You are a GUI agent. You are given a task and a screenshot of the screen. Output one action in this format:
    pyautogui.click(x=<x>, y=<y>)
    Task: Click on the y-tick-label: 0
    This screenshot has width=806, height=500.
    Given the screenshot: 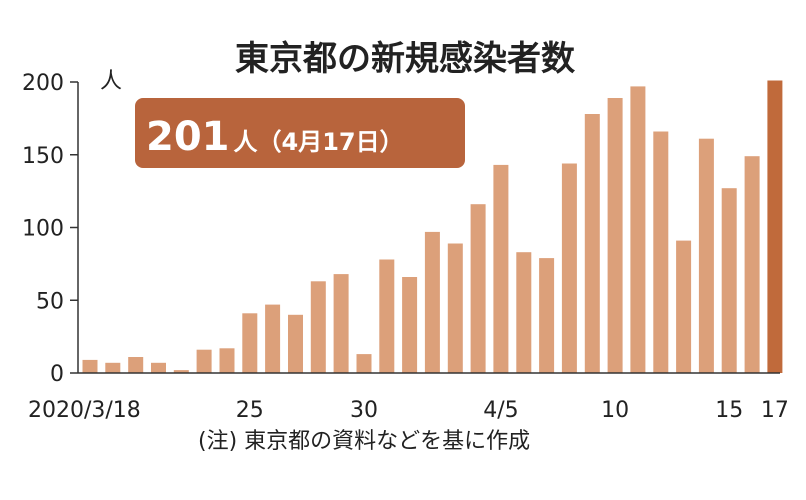 What is the action you would take?
    pyautogui.click(x=57, y=374)
    